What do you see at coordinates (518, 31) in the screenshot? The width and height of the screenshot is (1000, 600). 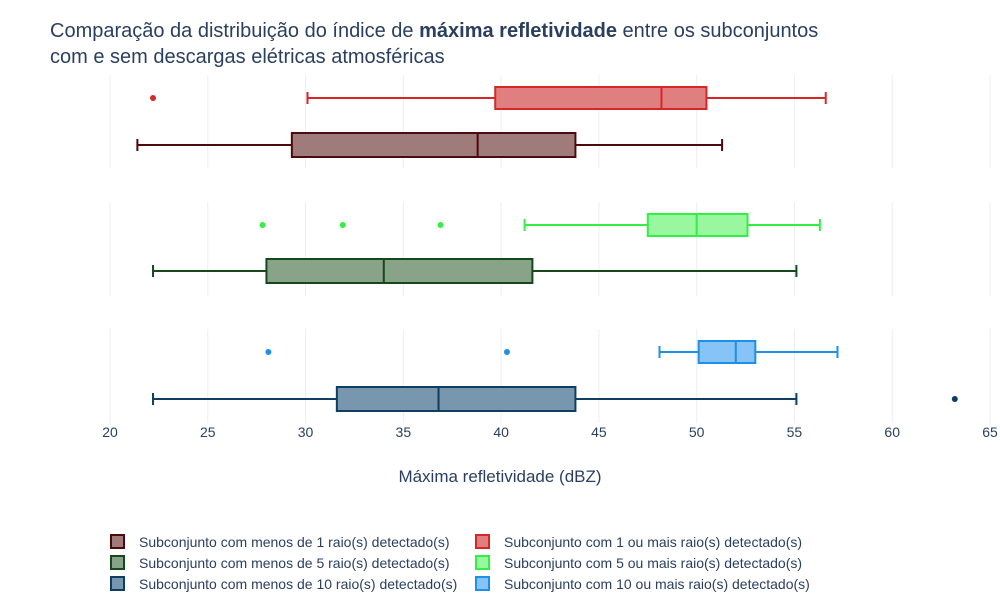 I see `title-bold: máxima refletividade` at bounding box center [518, 31].